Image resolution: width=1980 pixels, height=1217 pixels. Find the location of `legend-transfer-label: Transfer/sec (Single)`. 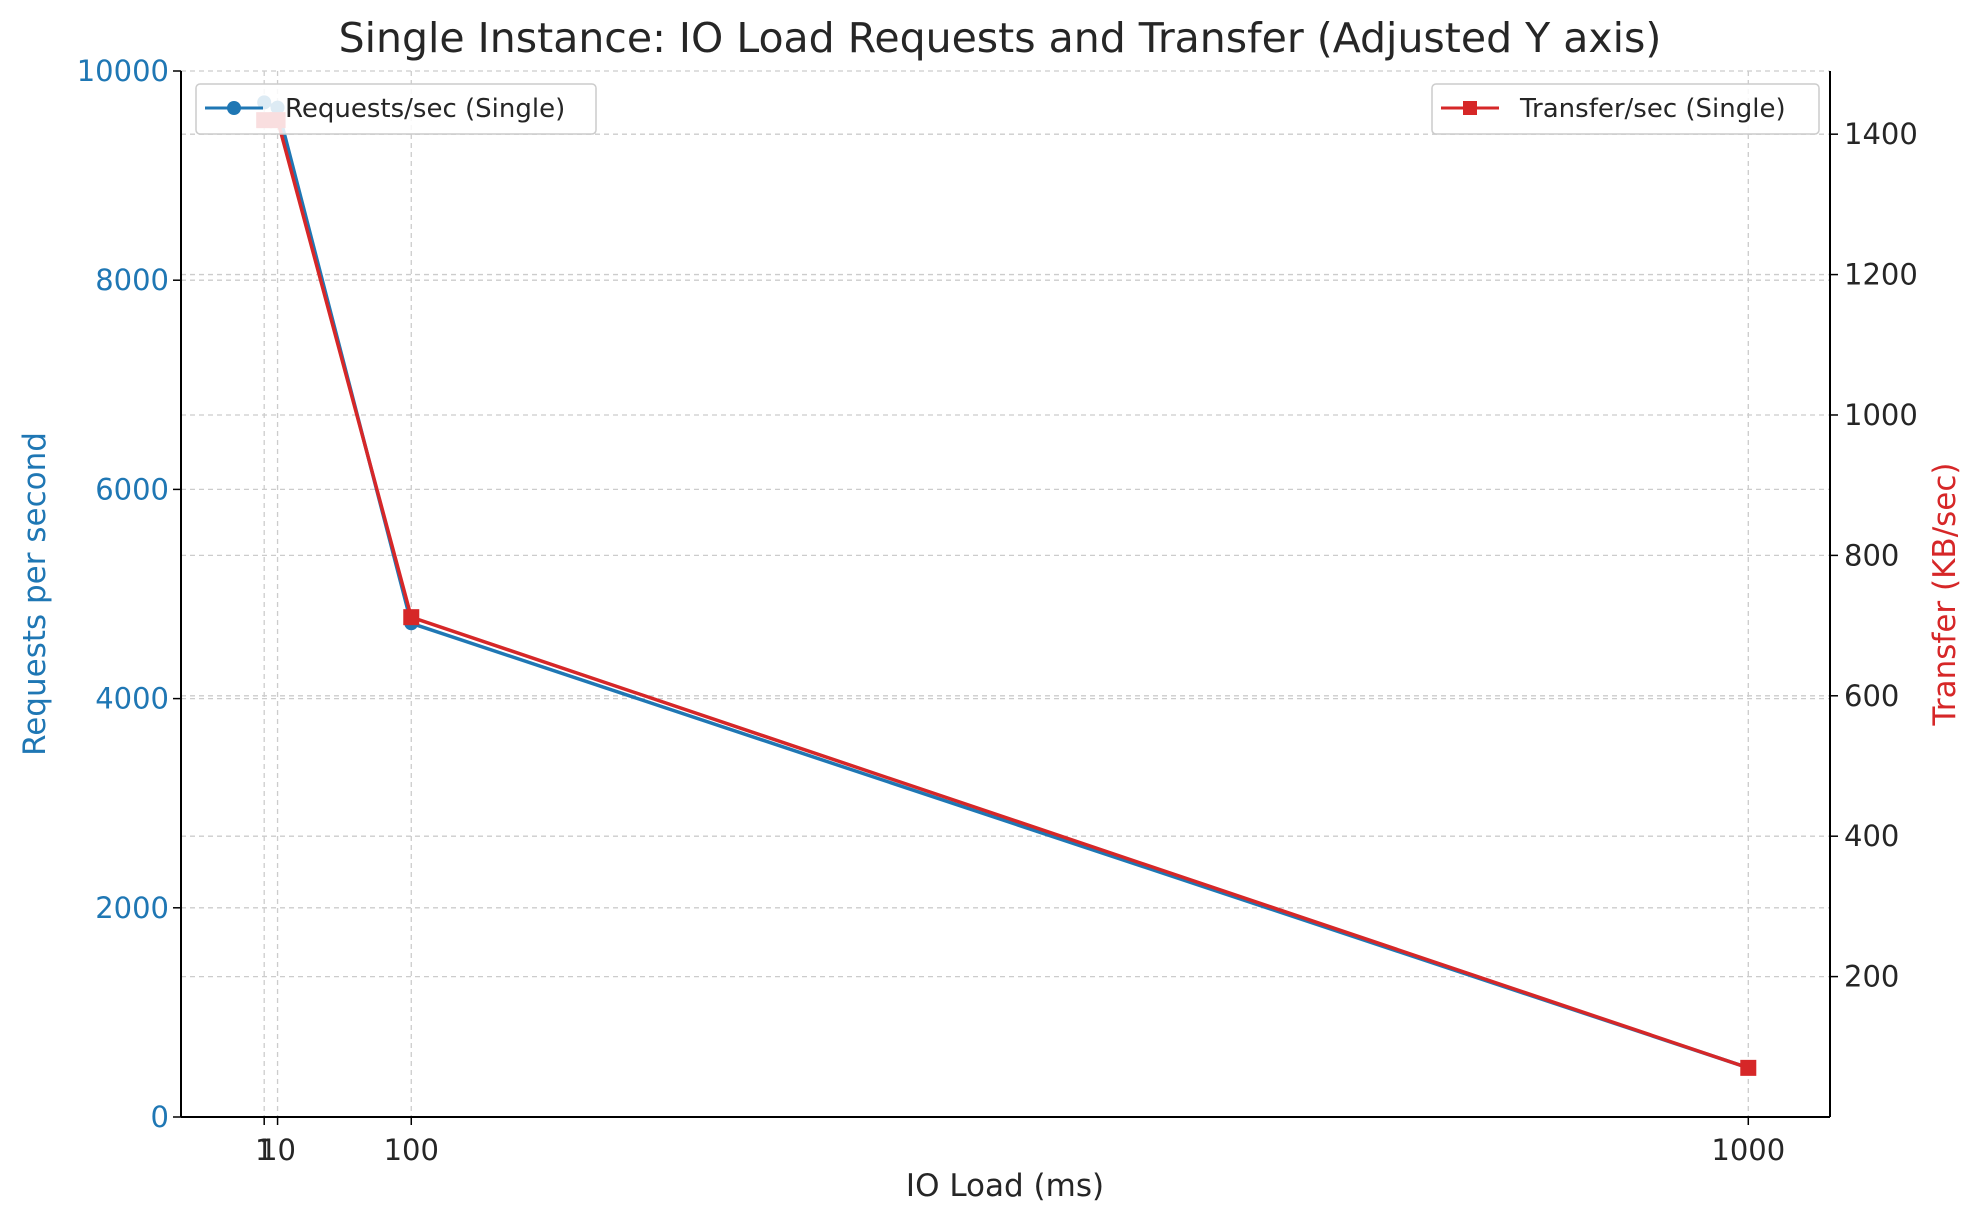

legend-transfer-label: Transfer/sec (Single) is located at coordinates (1652, 109).